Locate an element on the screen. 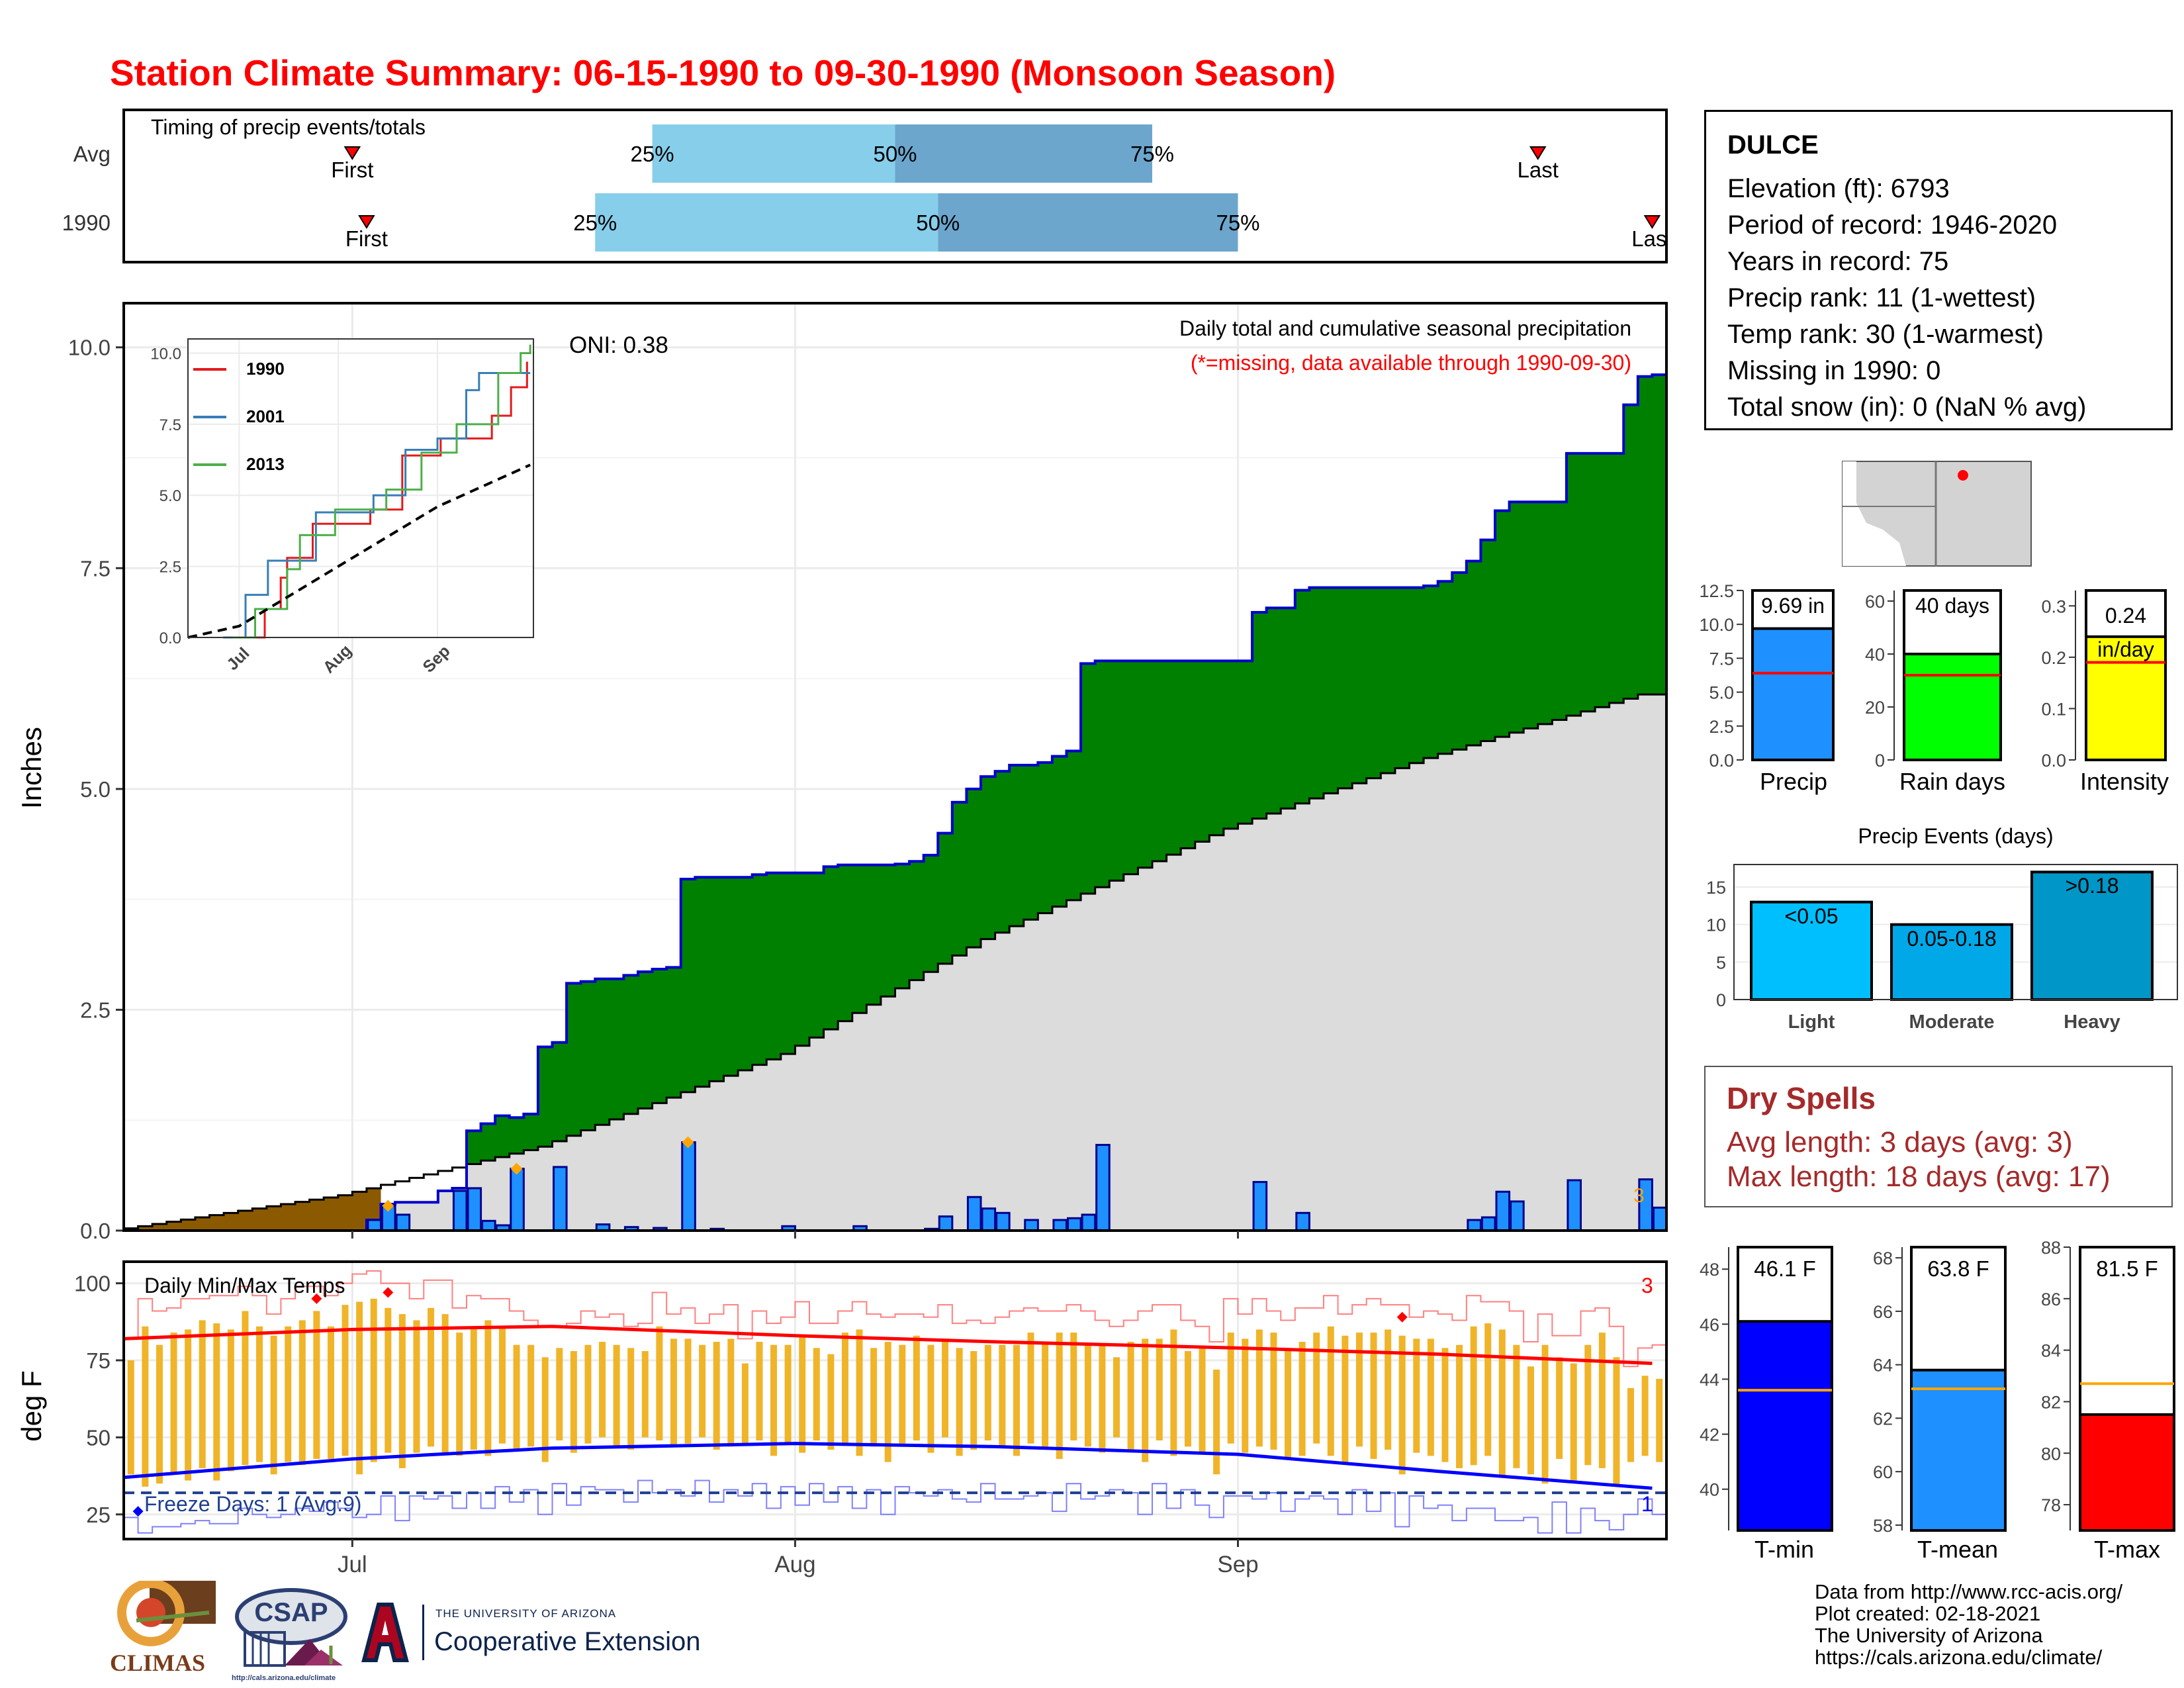 This screenshot has width=2184, height=1688. tmean-bar-text: 63.8 F is located at coordinates (1958, 1268).